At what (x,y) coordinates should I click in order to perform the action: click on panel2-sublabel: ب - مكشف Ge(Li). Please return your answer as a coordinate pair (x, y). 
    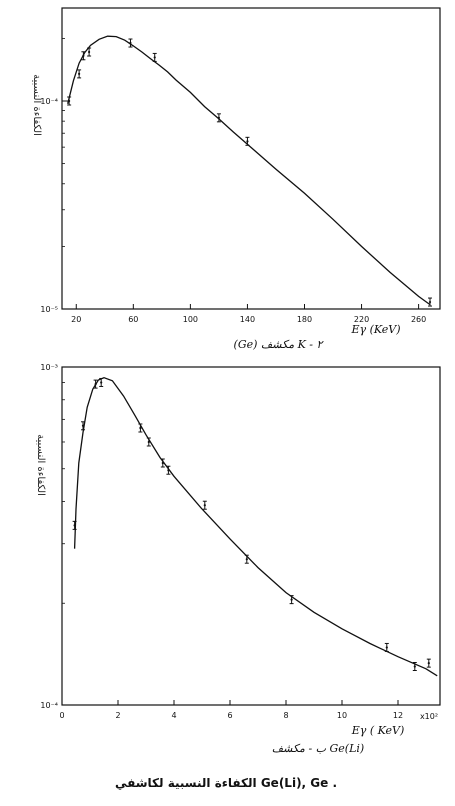
    Looking at the image, I should click on (318, 748).